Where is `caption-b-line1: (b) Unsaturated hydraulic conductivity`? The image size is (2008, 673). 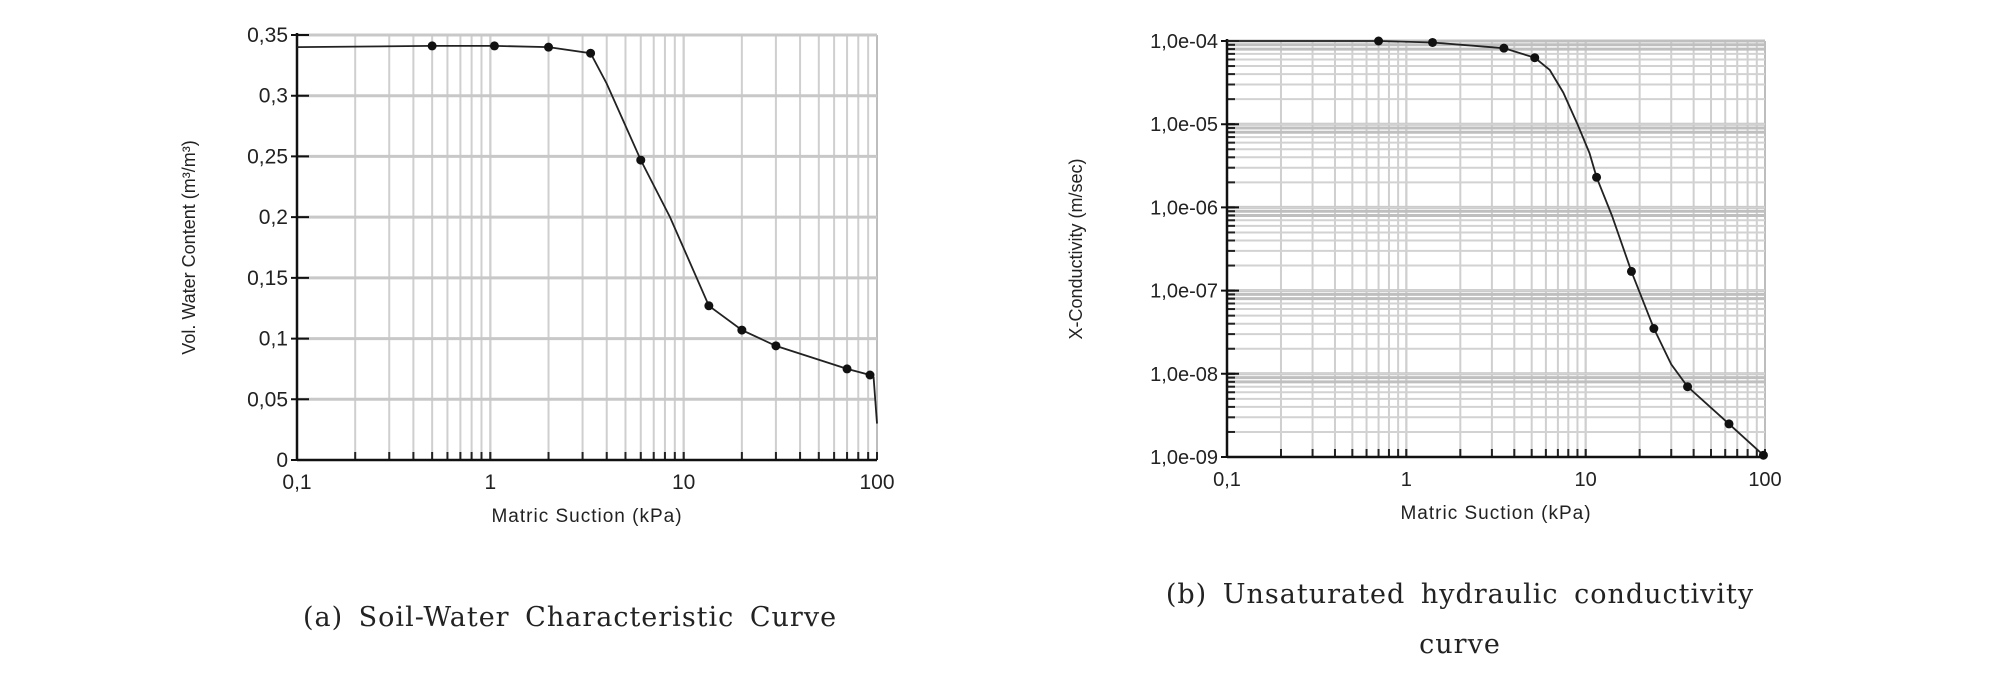 caption-b-line1: (b) Unsaturated hydraulic conductivity is located at coordinates (1460, 594).